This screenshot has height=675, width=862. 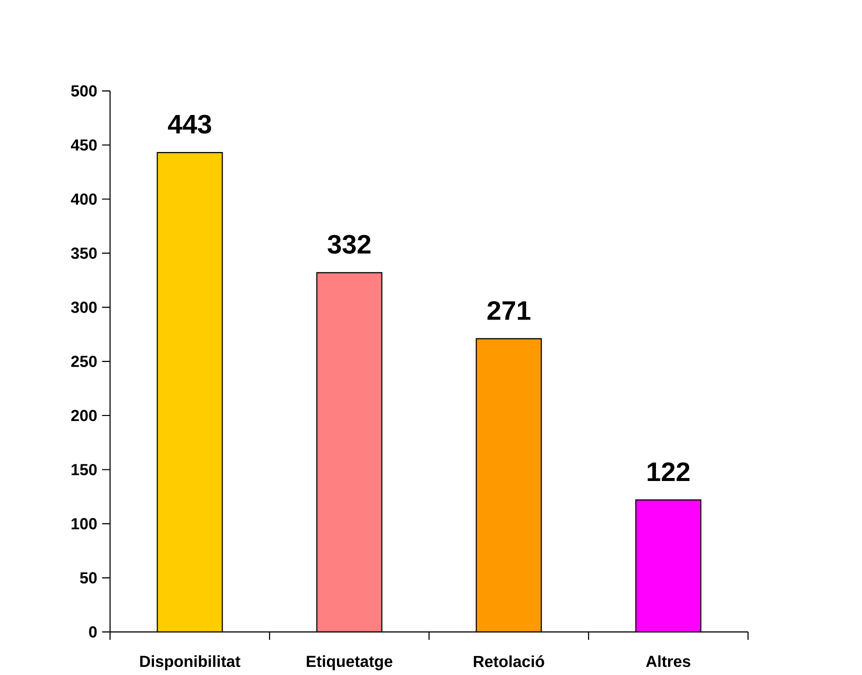 What do you see at coordinates (190, 662) in the screenshot?
I see `x-tick-label: Disponibilitat` at bounding box center [190, 662].